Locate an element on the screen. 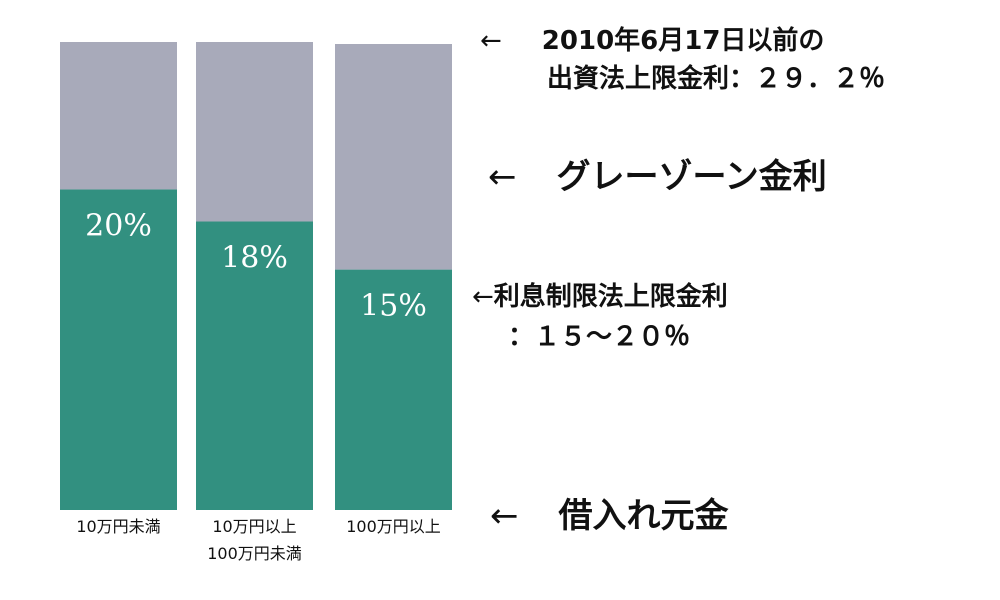 The image size is (1000, 600). category-label-1-0: 10万円以上 is located at coordinates (254, 526).